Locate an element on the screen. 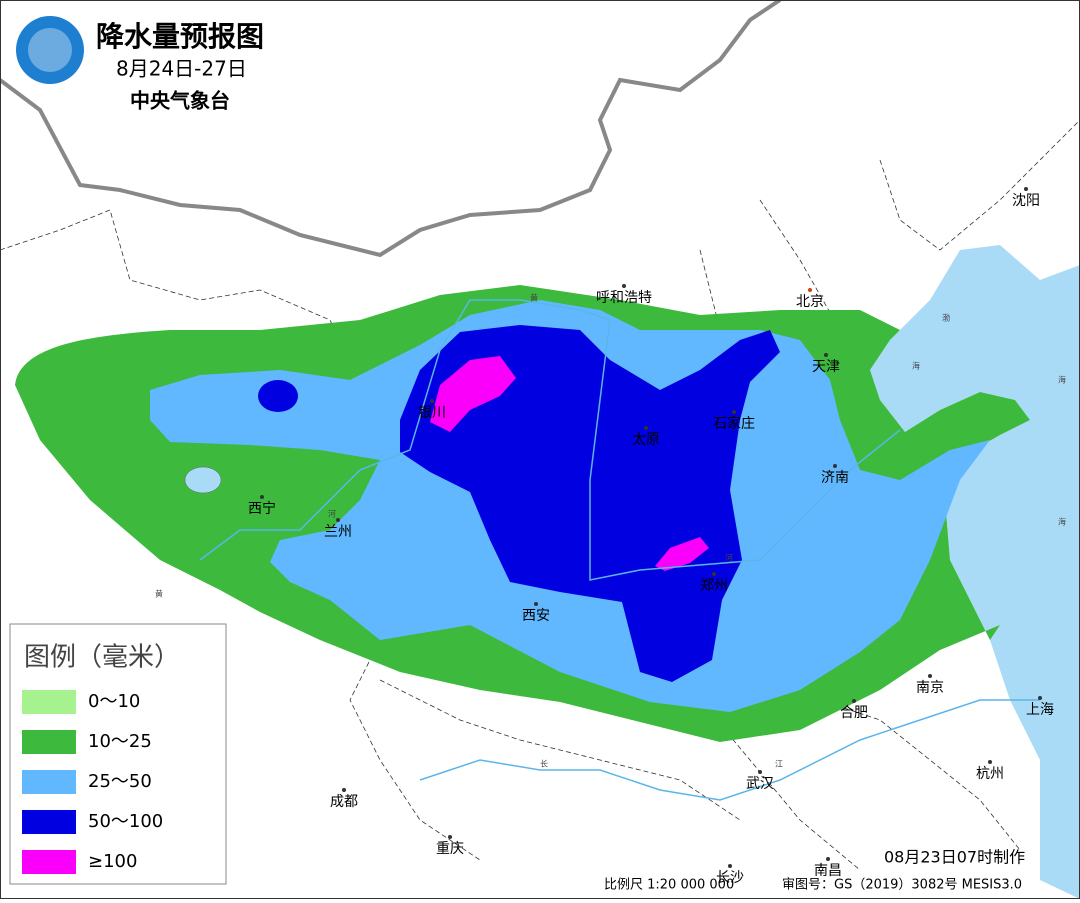 The image size is (1080, 903). logo-inner is located at coordinates (50, 50).